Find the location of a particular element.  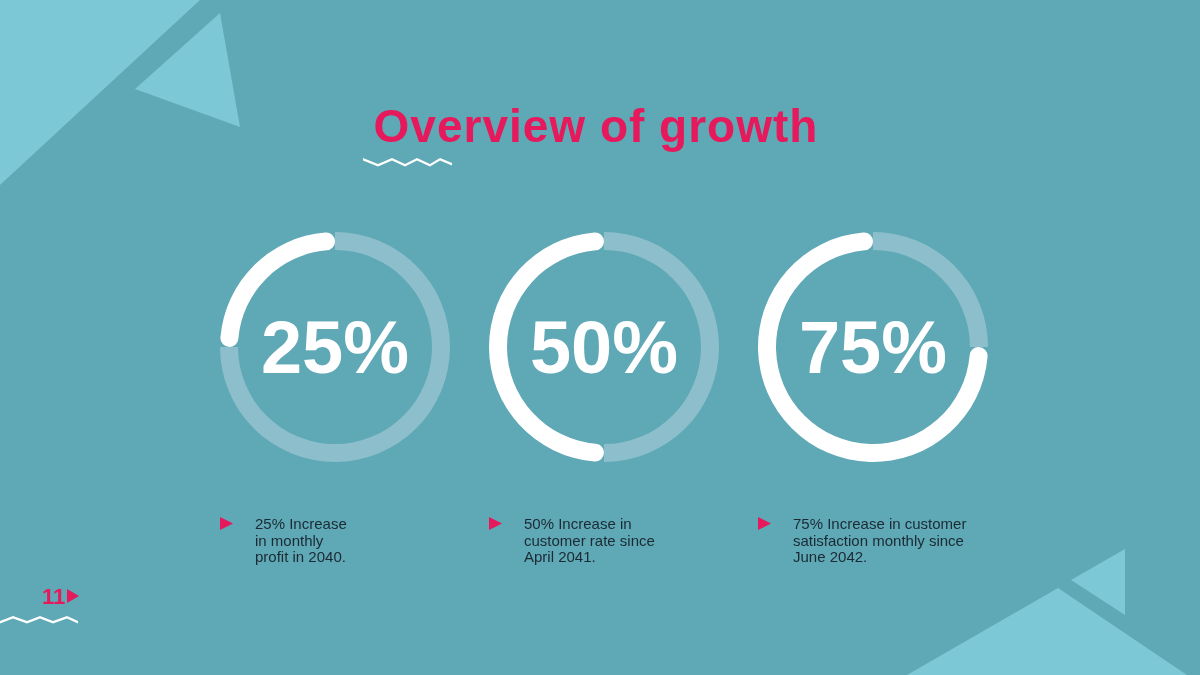

text: 11 is located at coordinates (54, 596).